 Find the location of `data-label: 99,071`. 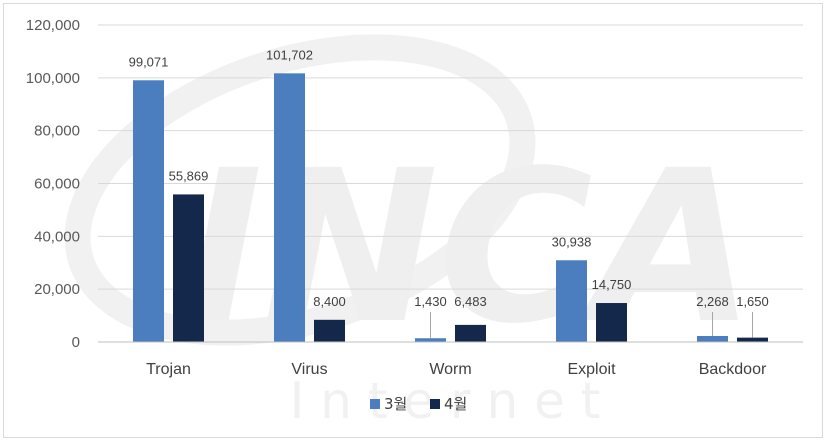

data-label: 99,071 is located at coordinates (149, 61).